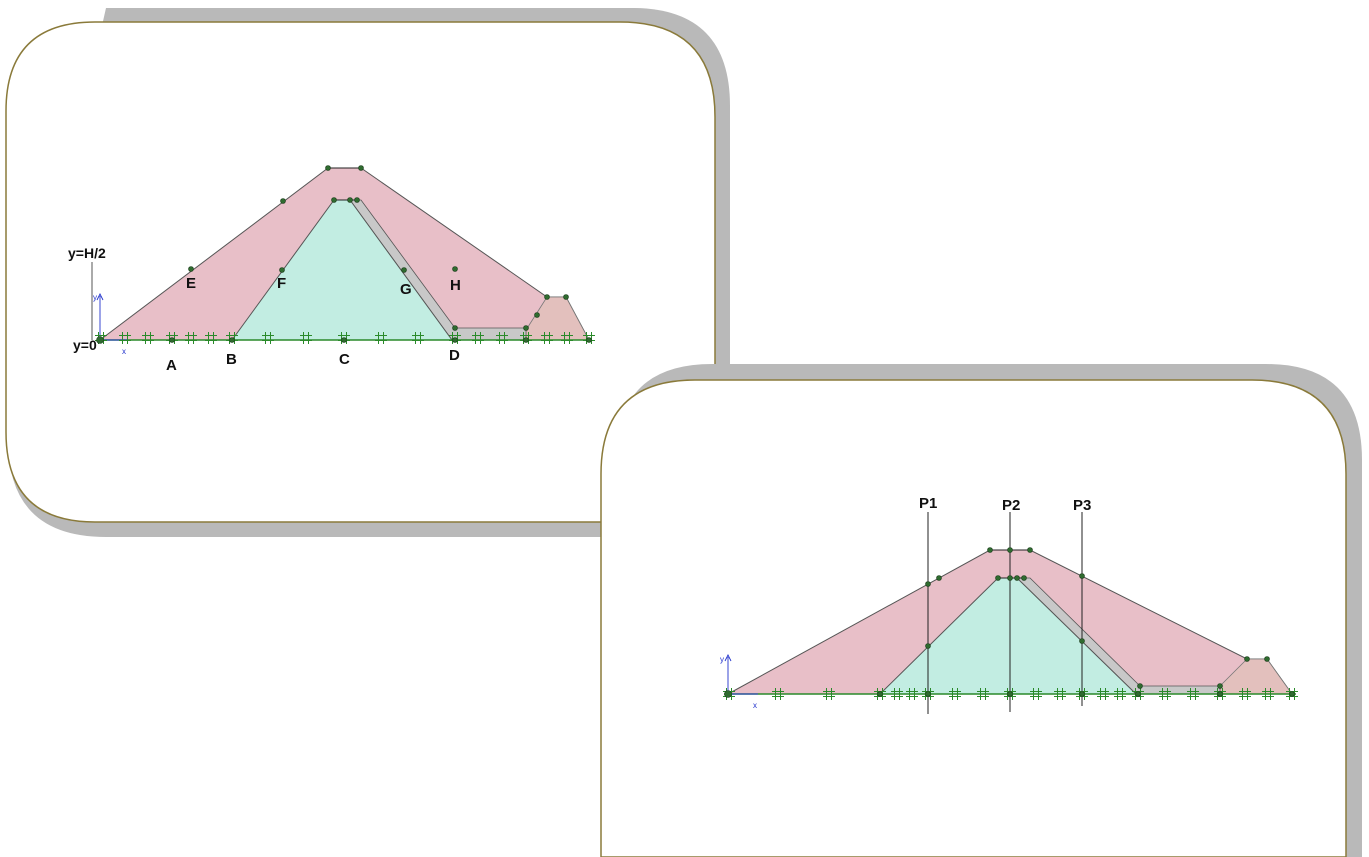  What do you see at coordinates (928, 503) in the screenshot?
I see `section-label-p1: P1` at bounding box center [928, 503].